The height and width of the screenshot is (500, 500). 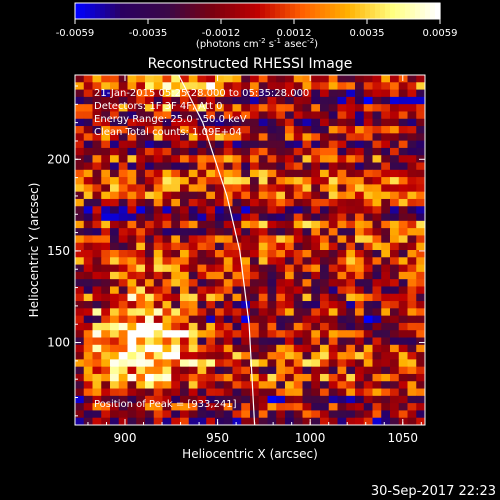 What do you see at coordinates (208, 11) in the screenshot?
I see `colorbar-cell` at bounding box center [208, 11].